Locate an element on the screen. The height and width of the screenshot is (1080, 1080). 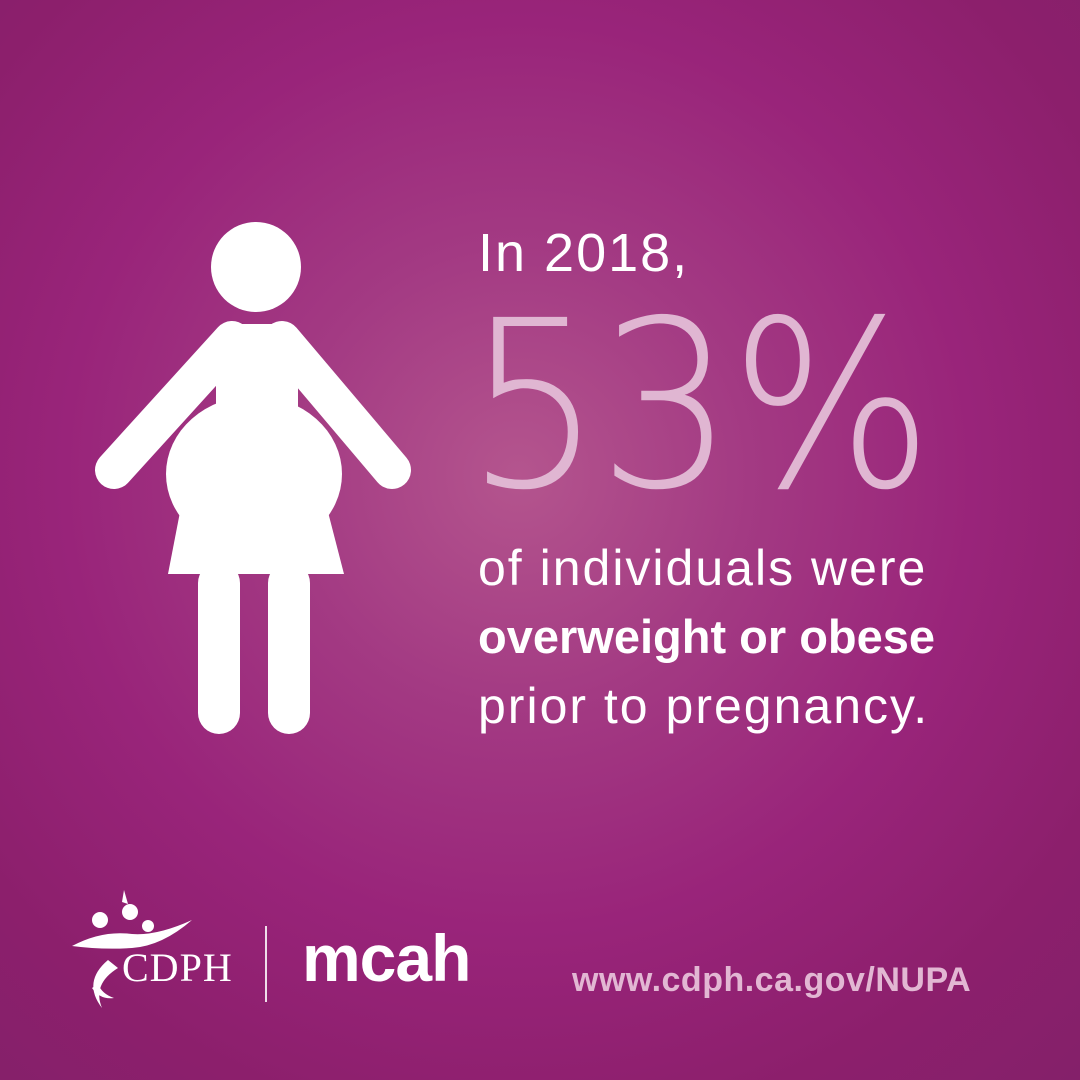
website-url: www.cdph.ca.gov/NUPA is located at coordinates (772, 980).